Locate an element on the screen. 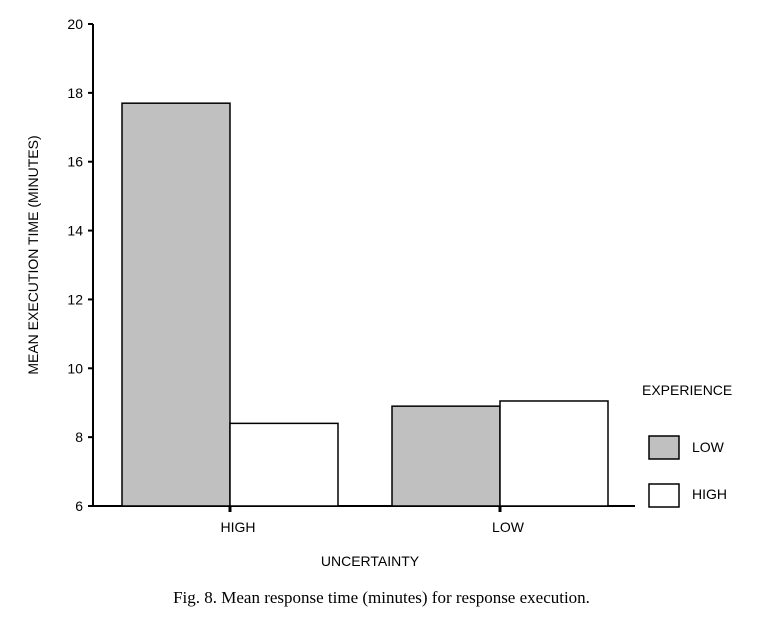 This screenshot has height=620, width=763. y-tick-label: 8 is located at coordinates (79, 437).